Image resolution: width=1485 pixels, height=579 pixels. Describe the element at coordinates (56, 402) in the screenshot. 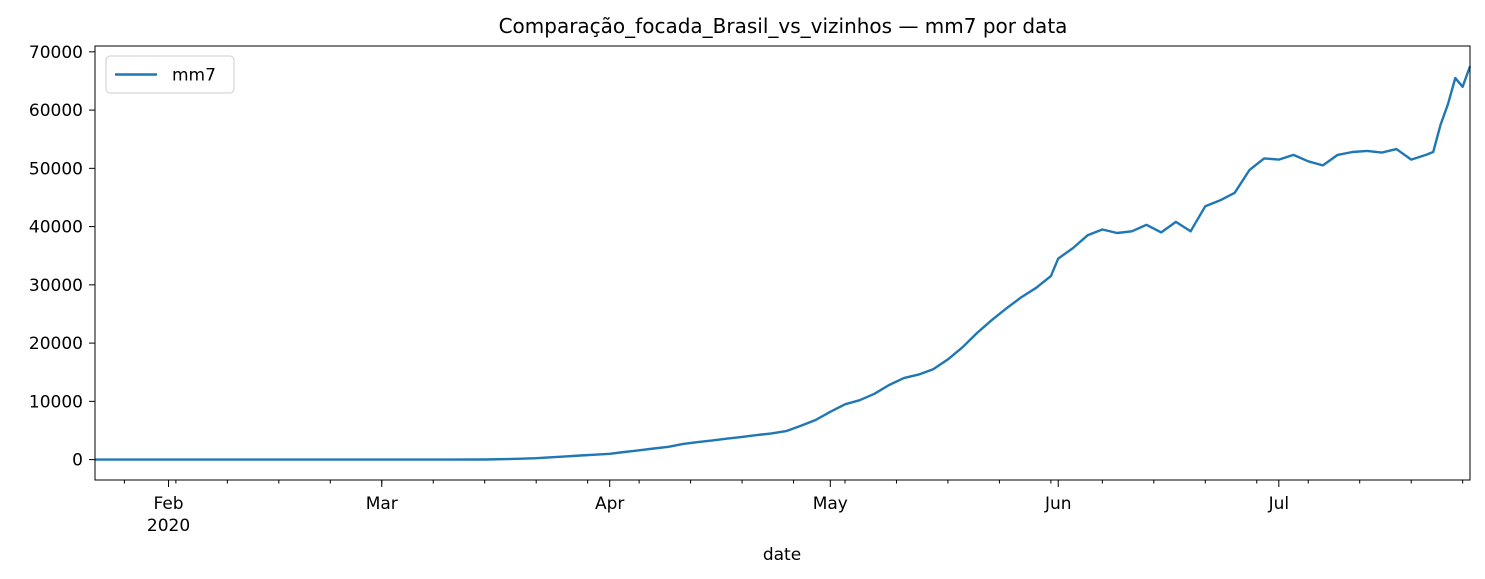

I see `y-tick-label: 10000` at that location.